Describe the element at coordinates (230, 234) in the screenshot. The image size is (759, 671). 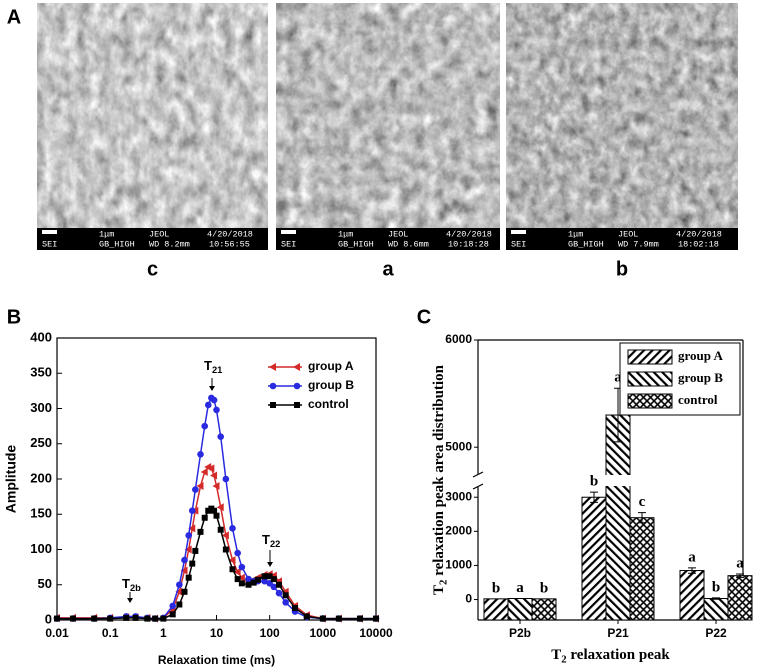
I see `sem-date: 4/20/2018` at that location.